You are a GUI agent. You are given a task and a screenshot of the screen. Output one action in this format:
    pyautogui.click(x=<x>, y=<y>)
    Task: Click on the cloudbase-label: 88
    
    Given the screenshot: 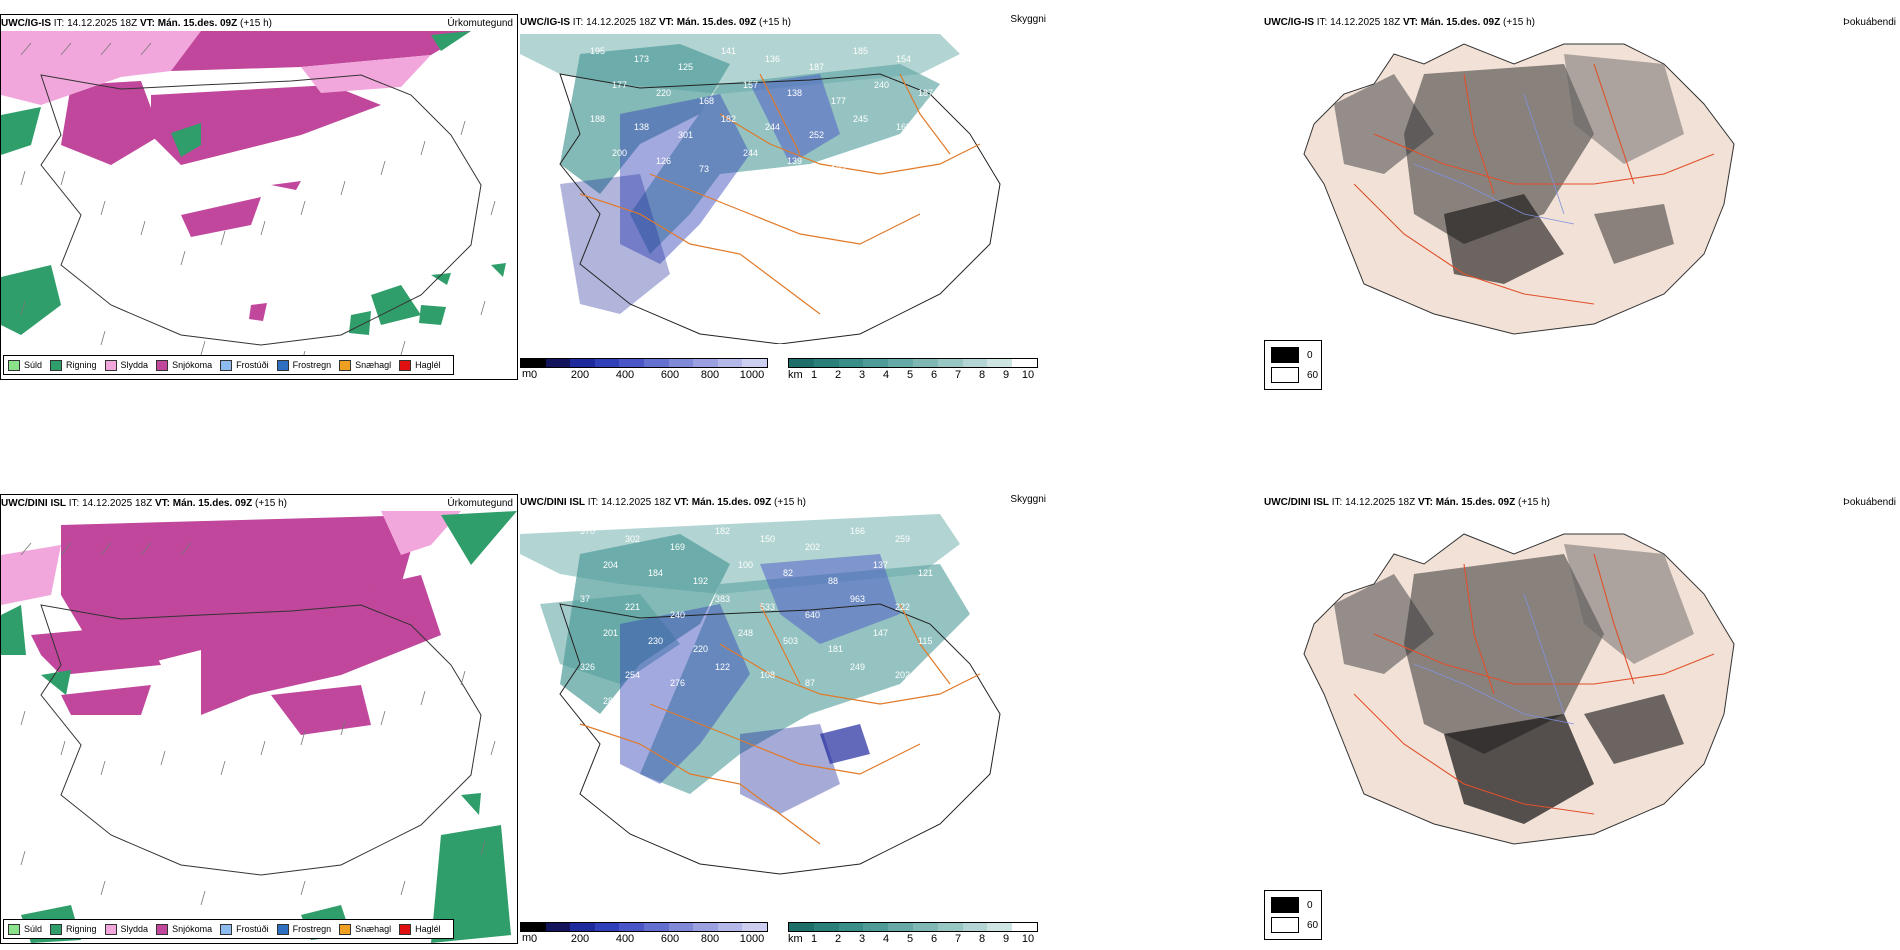 What is the action you would take?
    pyautogui.click(x=833, y=581)
    